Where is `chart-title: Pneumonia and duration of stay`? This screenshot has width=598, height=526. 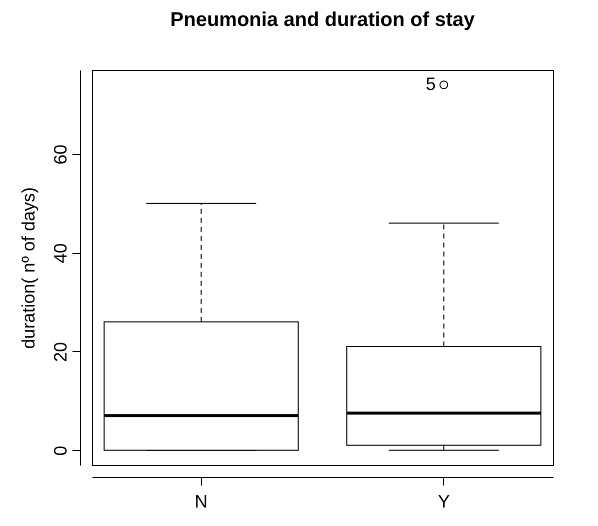
chart-title: Pneumonia and duration of stay is located at coordinates (323, 20).